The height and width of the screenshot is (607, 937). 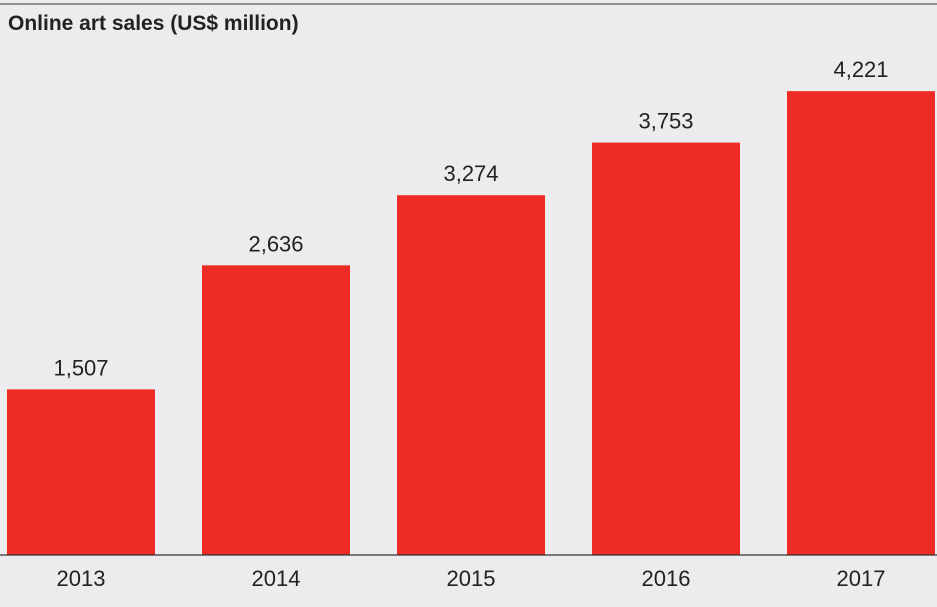 What do you see at coordinates (860, 69) in the screenshot?
I see `value-label-2017: 4,221` at bounding box center [860, 69].